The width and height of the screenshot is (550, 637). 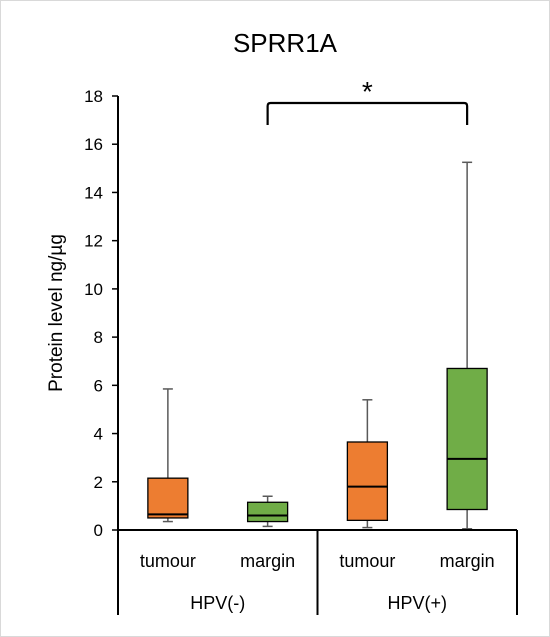 What do you see at coordinates (217, 603) in the screenshot?
I see `group-label: HPV(-)` at bounding box center [217, 603].